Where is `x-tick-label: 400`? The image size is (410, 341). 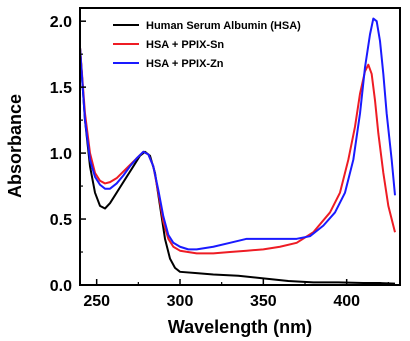
x-tick-label: 400 is located at coordinates (346, 301).